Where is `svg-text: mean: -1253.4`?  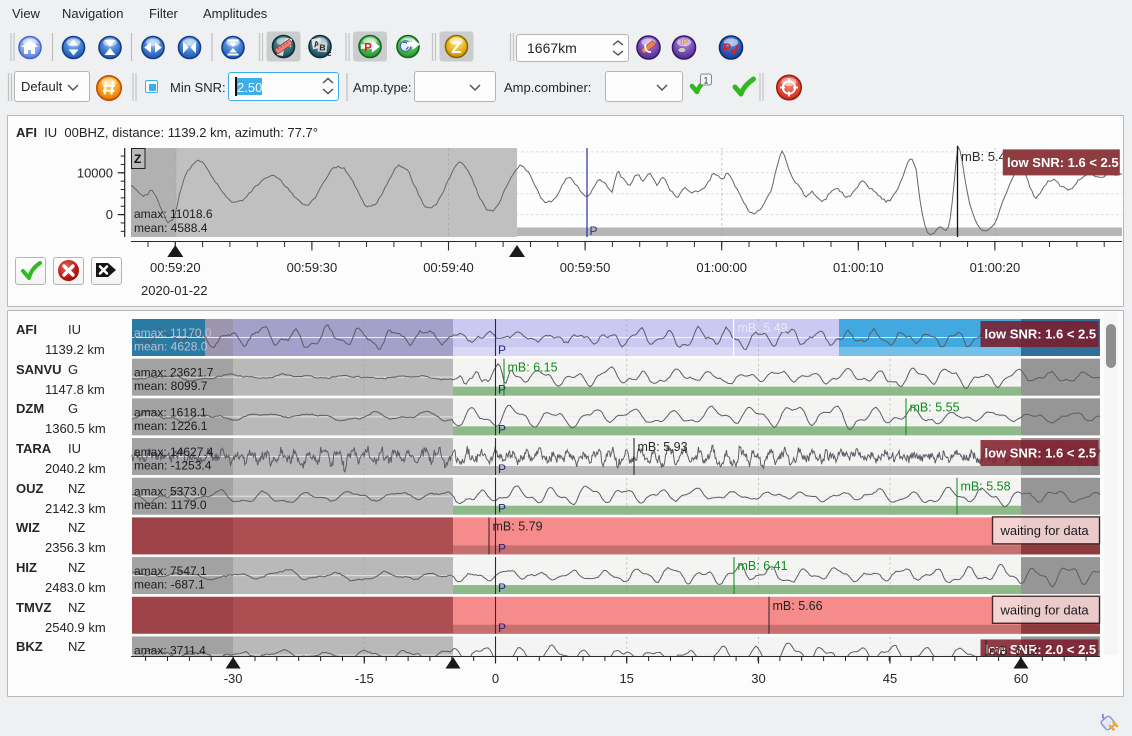
svg-text: mean: -1253.4 is located at coordinates (173, 466).